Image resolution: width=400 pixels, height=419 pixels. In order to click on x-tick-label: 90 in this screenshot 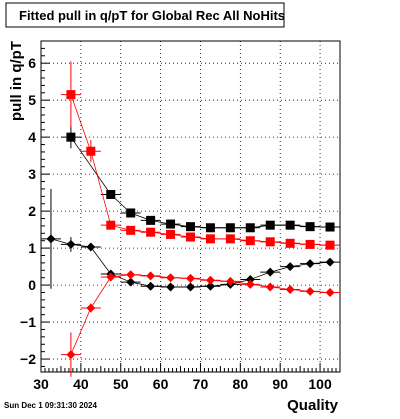, I will do `click(280, 384)`.